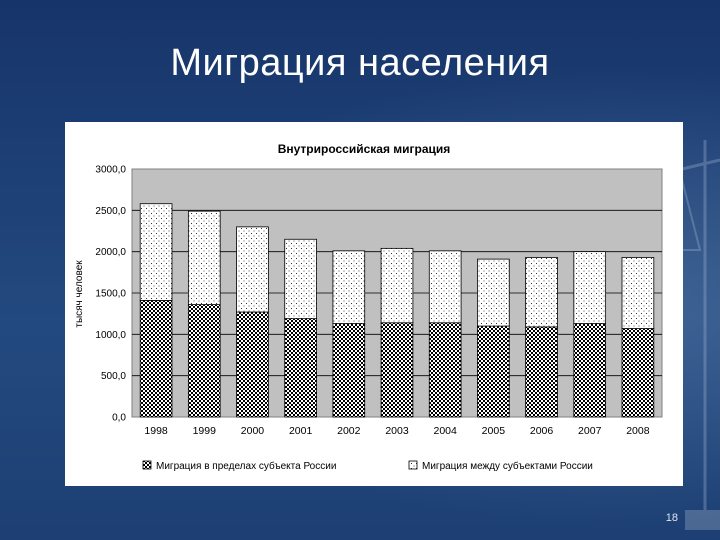 The height and width of the screenshot is (540, 720). Describe the element at coordinates (253, 431) in the screenshot. I see `x-tick-label: 2000` at that location.